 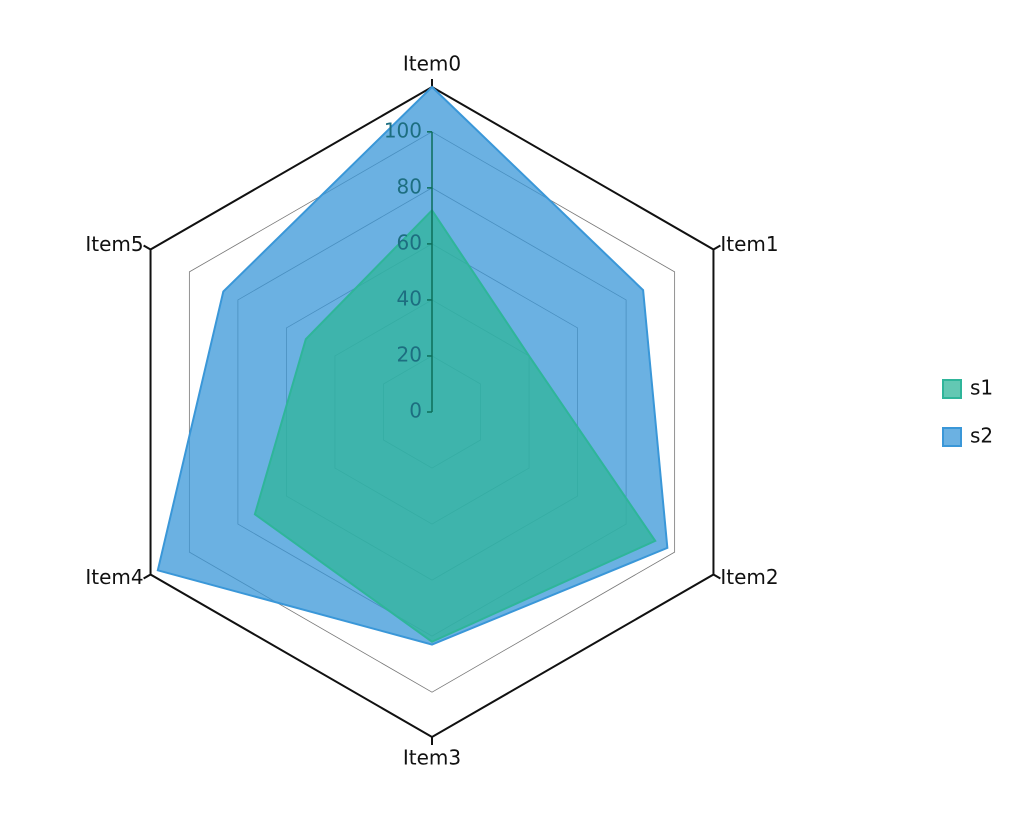 What do you see at coordinates (749, 577) in the screenshot?
I see `category-label: Item2` at bounding box center [749, 577].